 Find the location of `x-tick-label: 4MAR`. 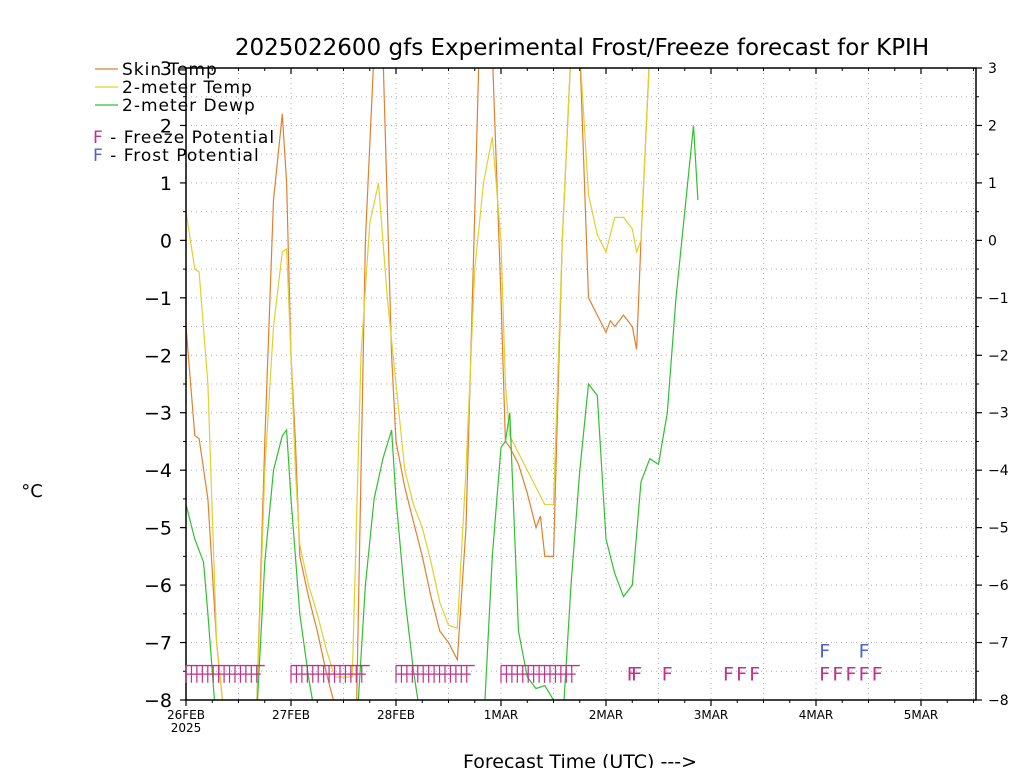

x-tick-label: 4MAR is located at coordinates (816, 715).